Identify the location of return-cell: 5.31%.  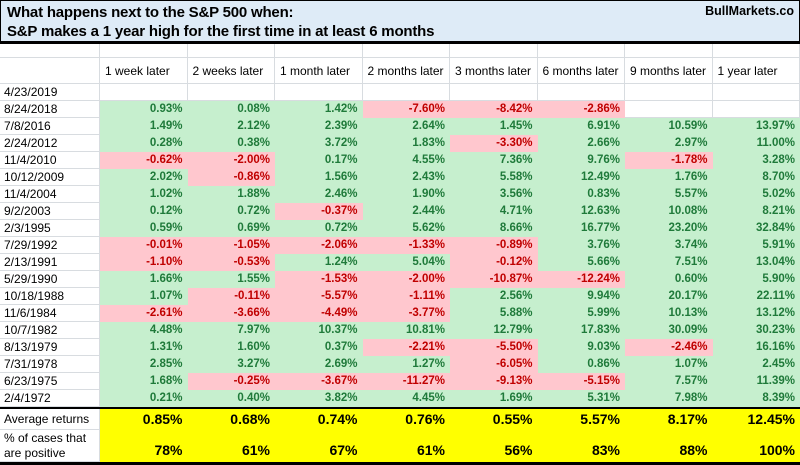
(581, 398).